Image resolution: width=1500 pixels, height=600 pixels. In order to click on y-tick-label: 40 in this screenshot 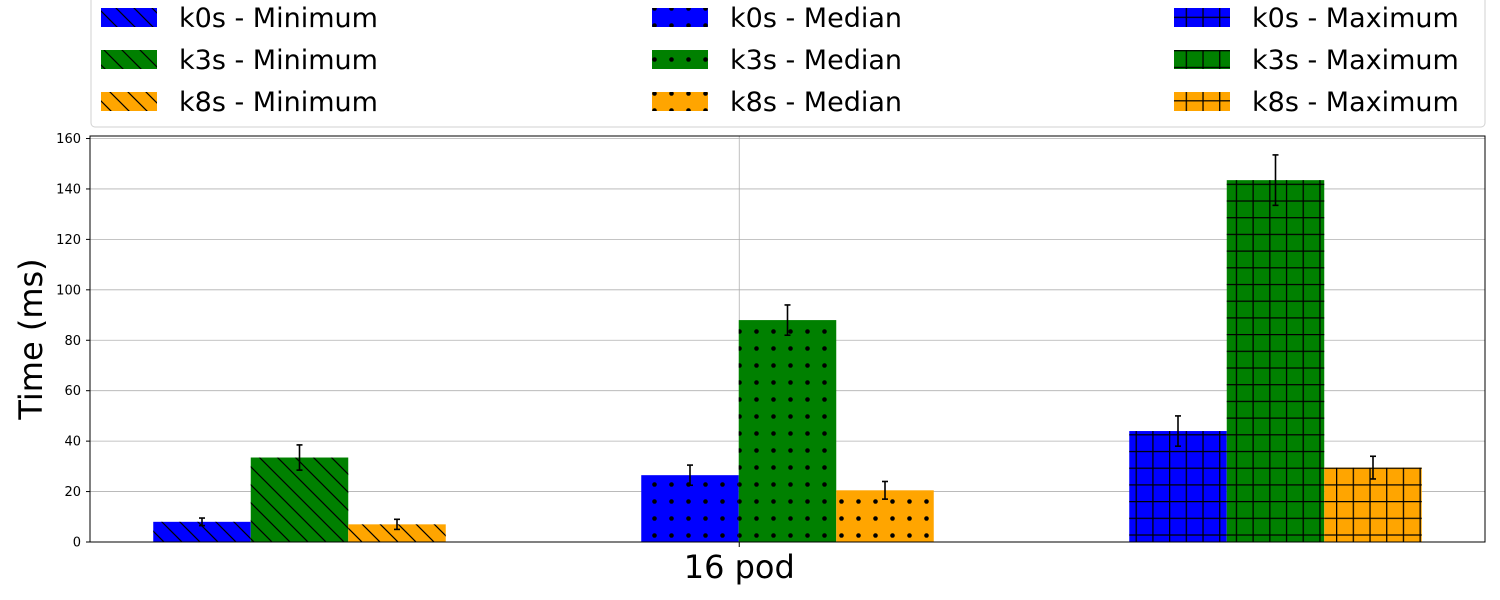, I will do `click(72, 442)`.